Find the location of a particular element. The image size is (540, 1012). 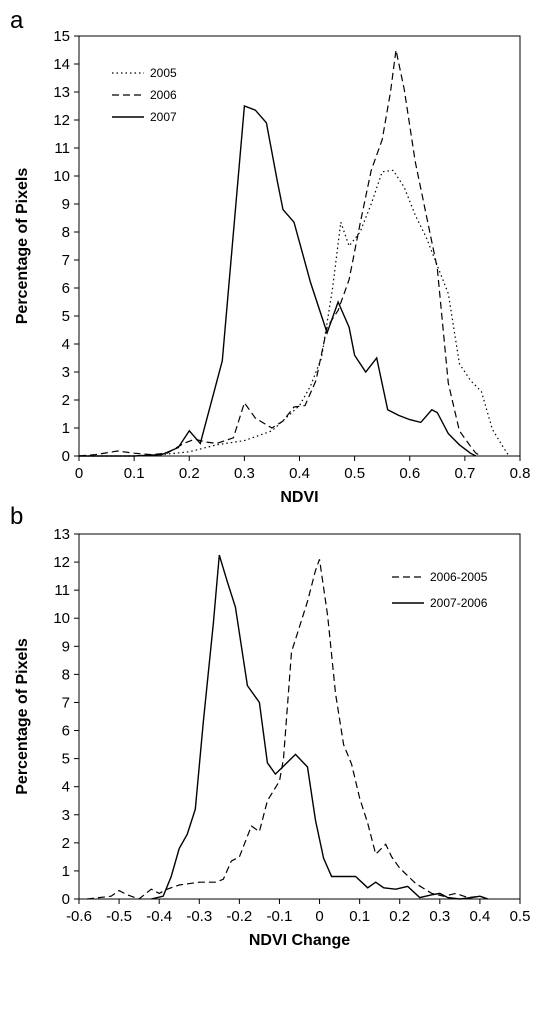

panel-letter: b is located at coordinates (16, 516).